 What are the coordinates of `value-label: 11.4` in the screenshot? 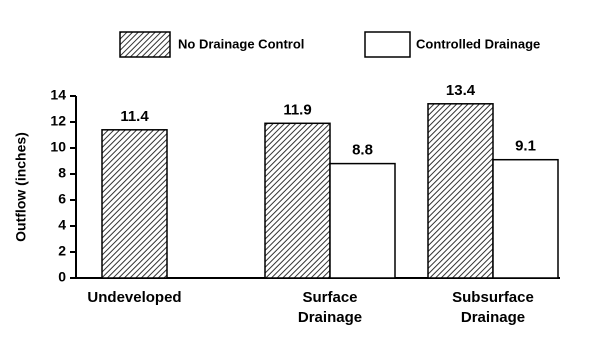 It's located at (134, 116).